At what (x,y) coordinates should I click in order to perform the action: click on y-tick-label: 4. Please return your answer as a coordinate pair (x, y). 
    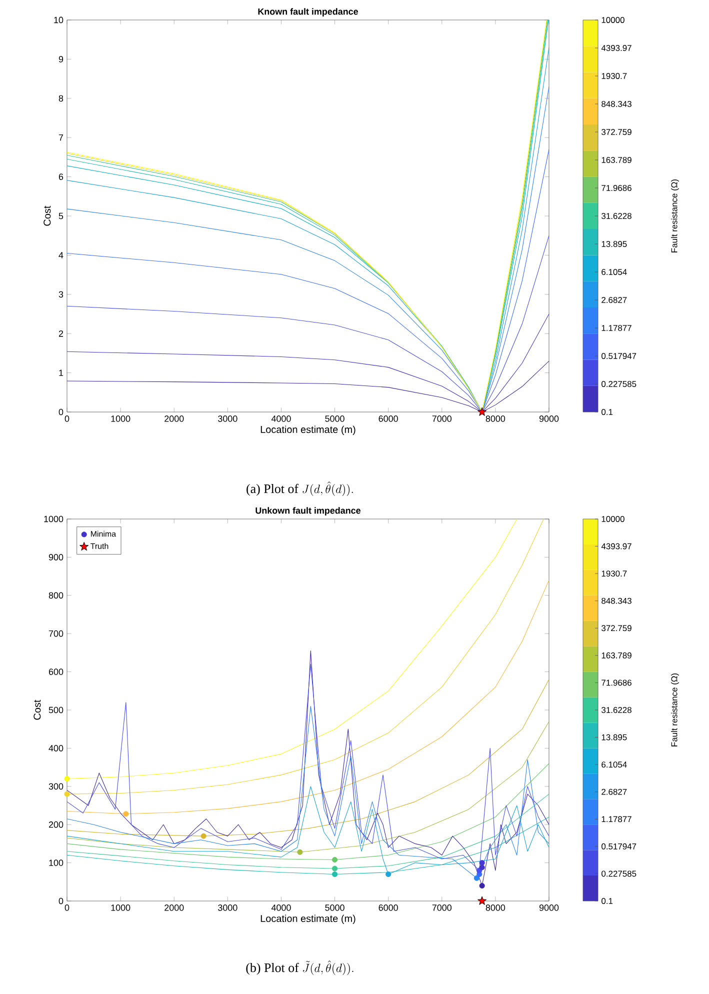
    Looking at the image, I should click on (61, 255).